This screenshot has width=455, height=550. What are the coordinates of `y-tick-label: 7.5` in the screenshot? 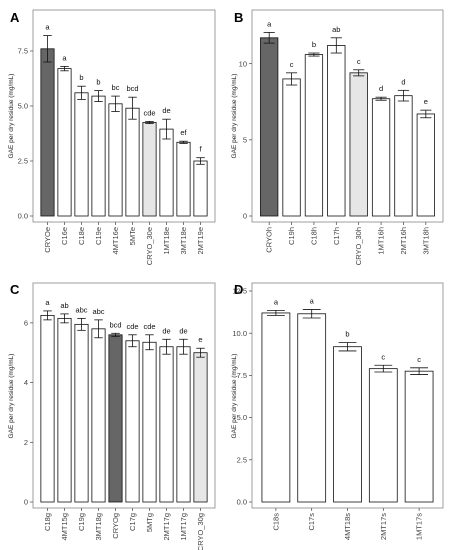 It's located at (242, 375).